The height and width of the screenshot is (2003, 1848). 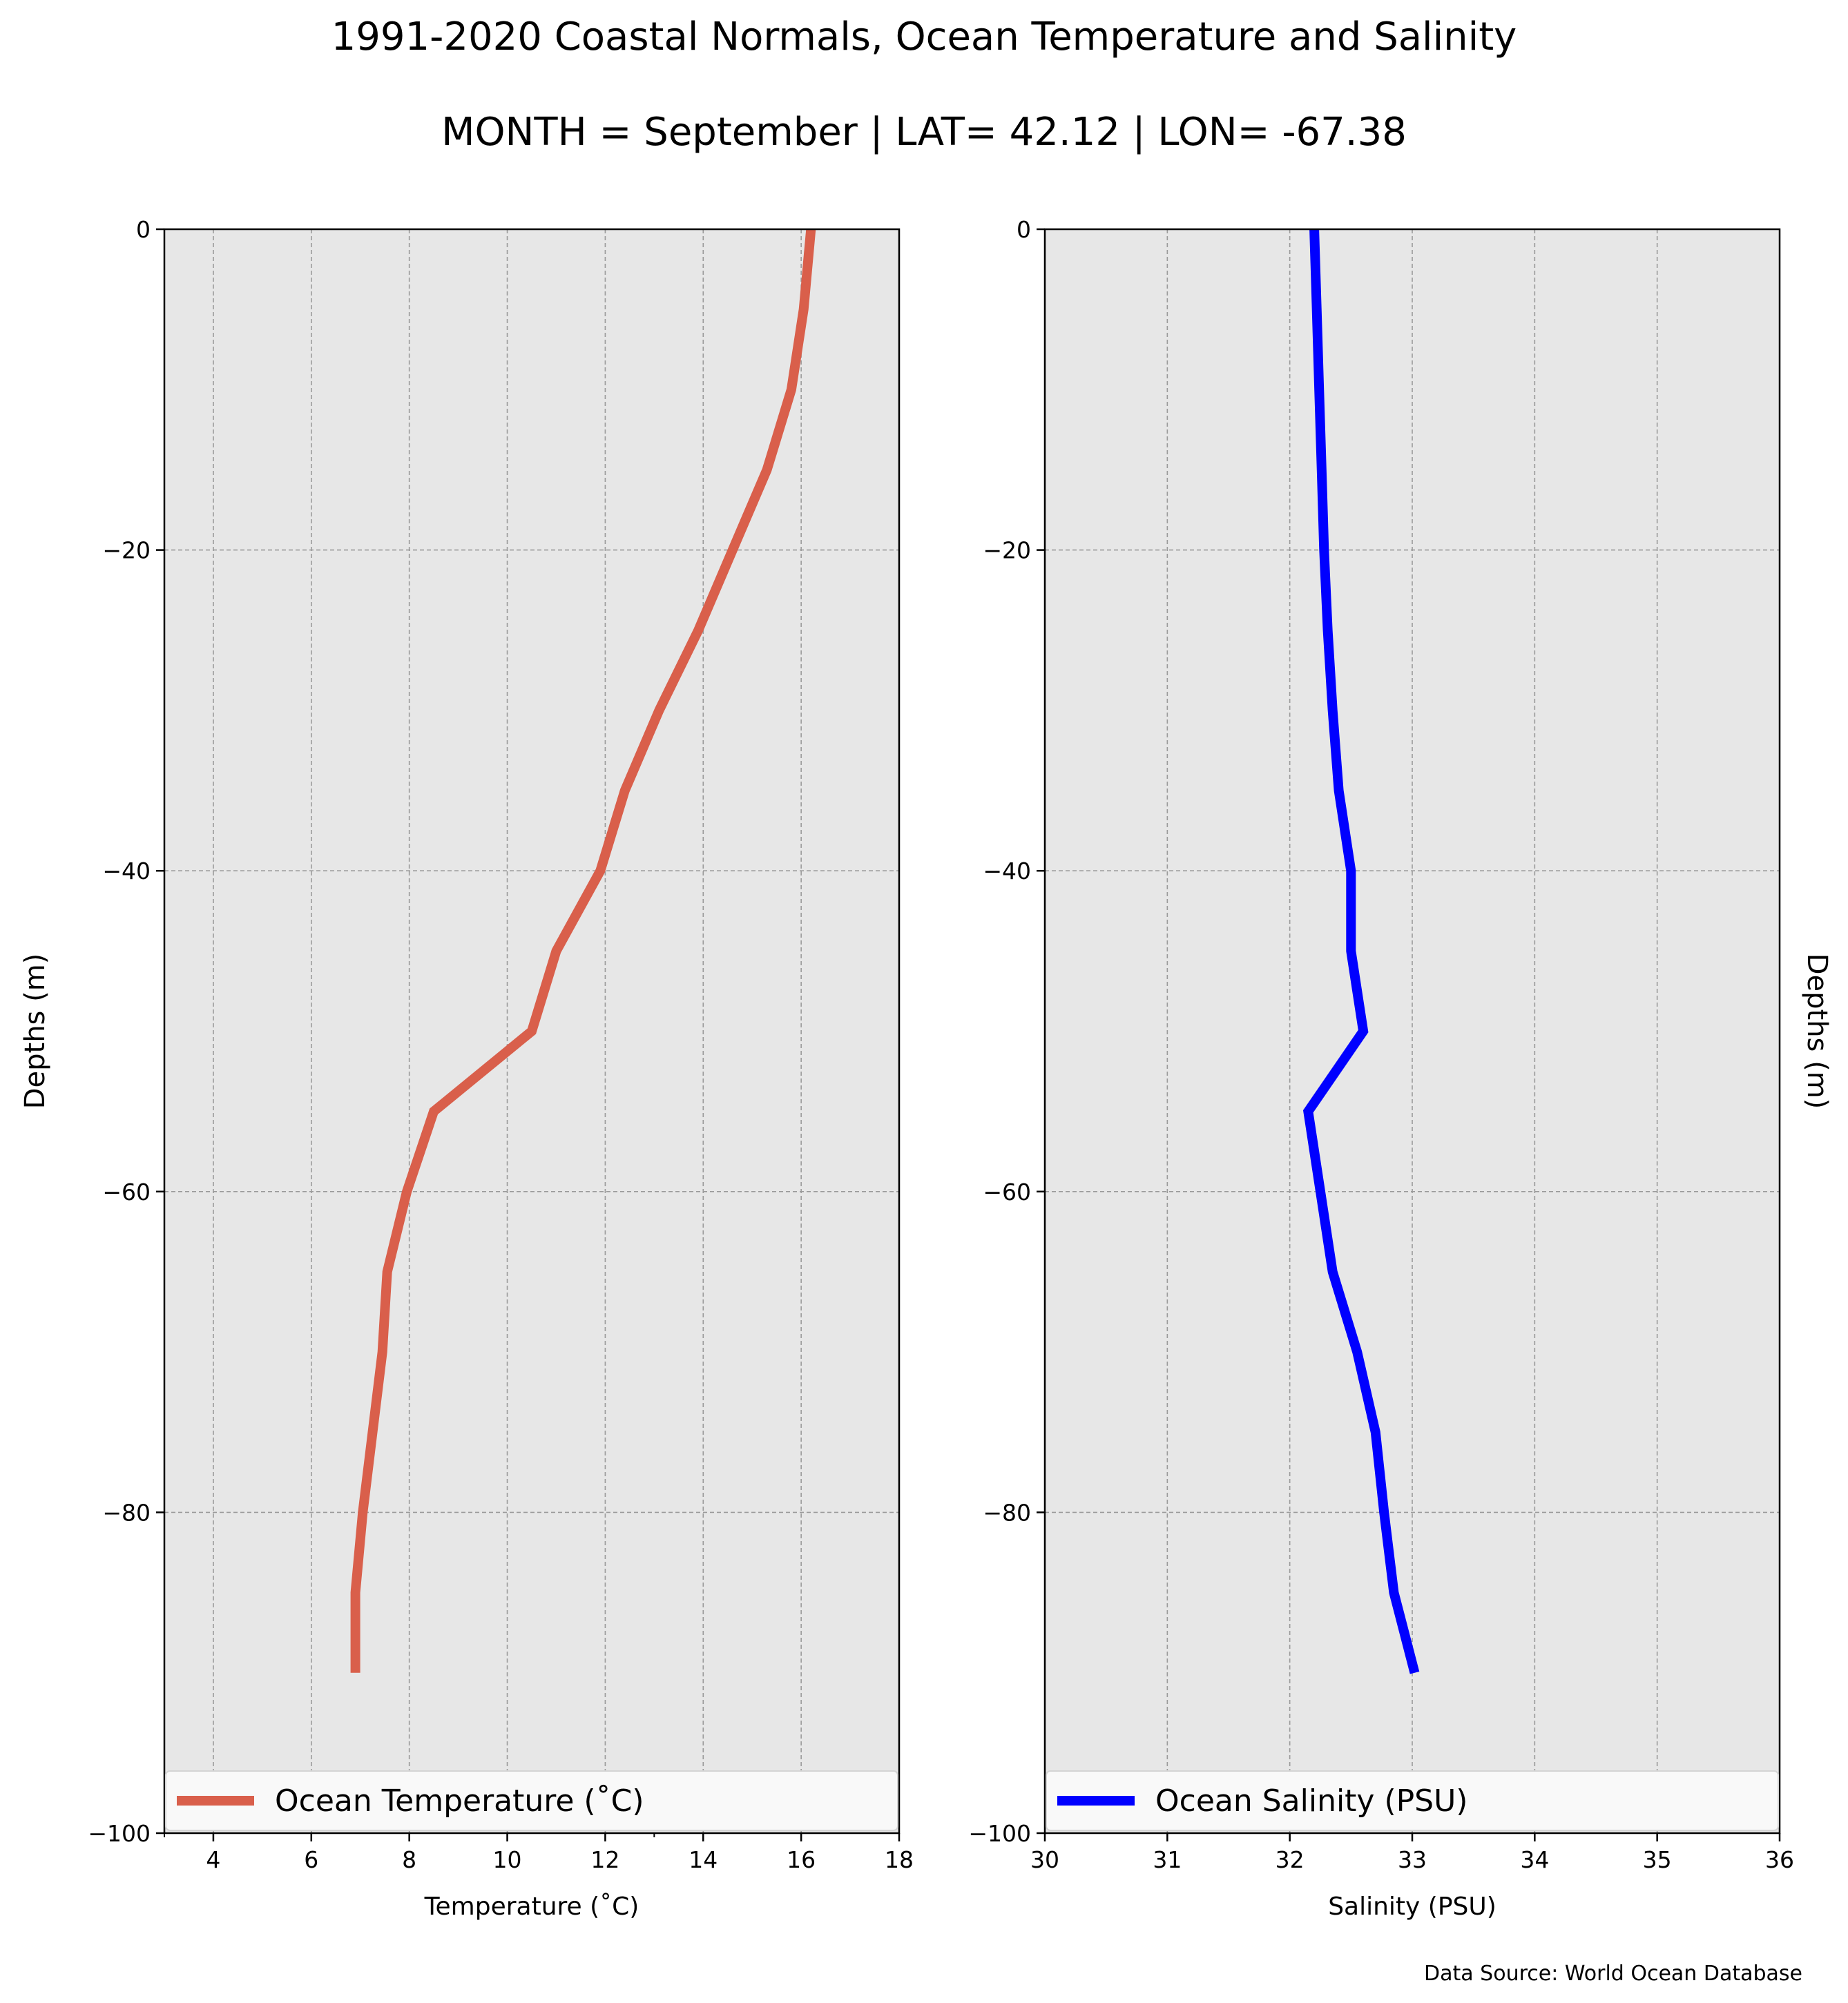 I want to click on x-tick-label: 31, so click(x=1167, y=1860).